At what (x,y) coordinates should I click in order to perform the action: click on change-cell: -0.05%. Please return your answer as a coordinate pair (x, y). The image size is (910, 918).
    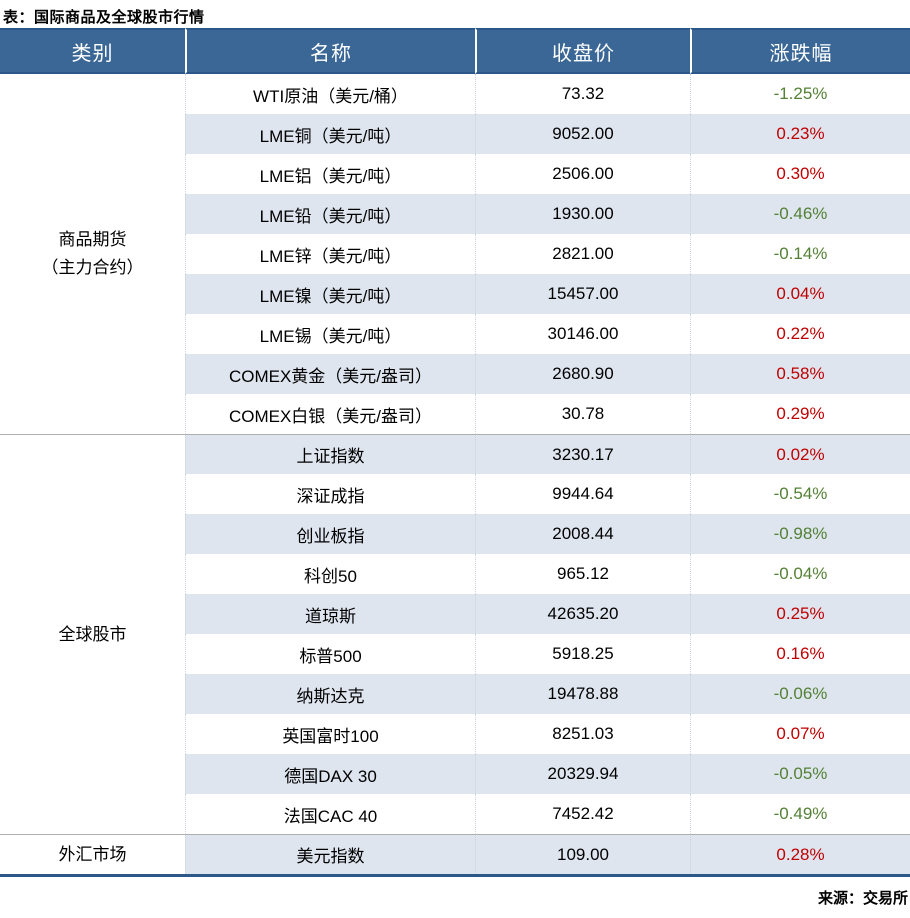
    Looking at the image, I should click on (800, 774).